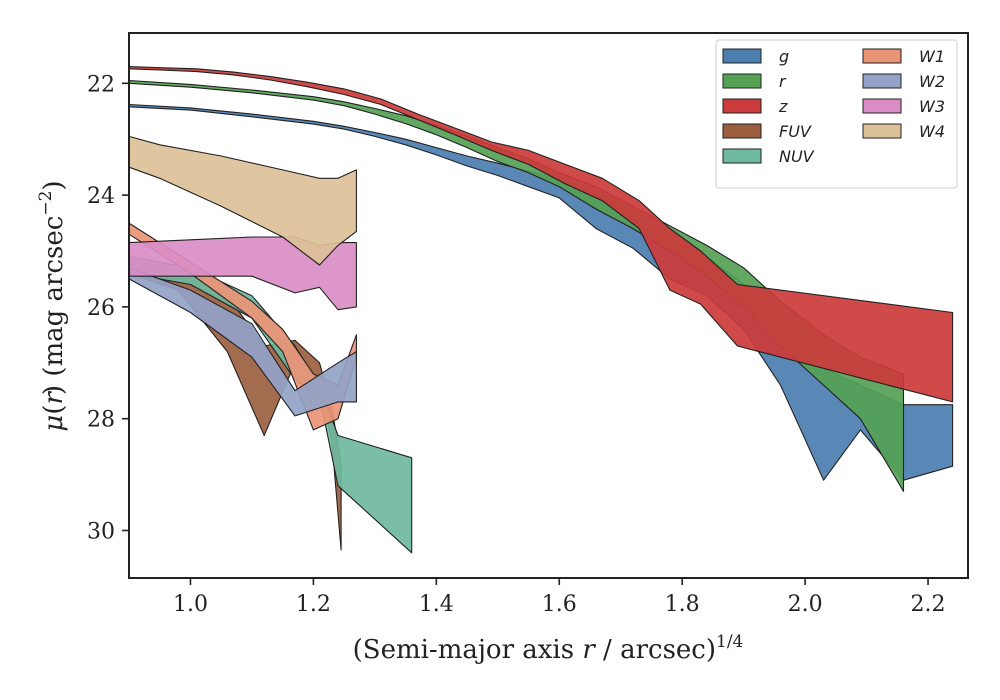 The image size is (1000, 700). I want to click on legend-label-nuv: NUV, so click(797, 156).